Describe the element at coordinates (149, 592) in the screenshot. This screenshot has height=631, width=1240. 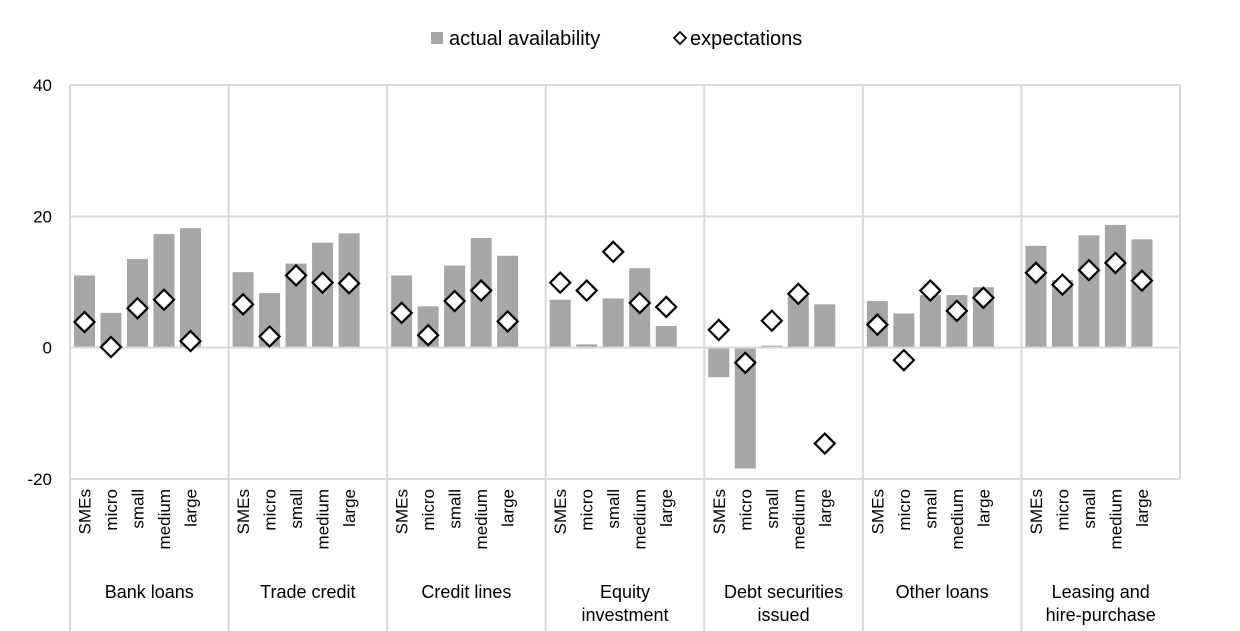
I see `group-label: Bank loans` at that location.